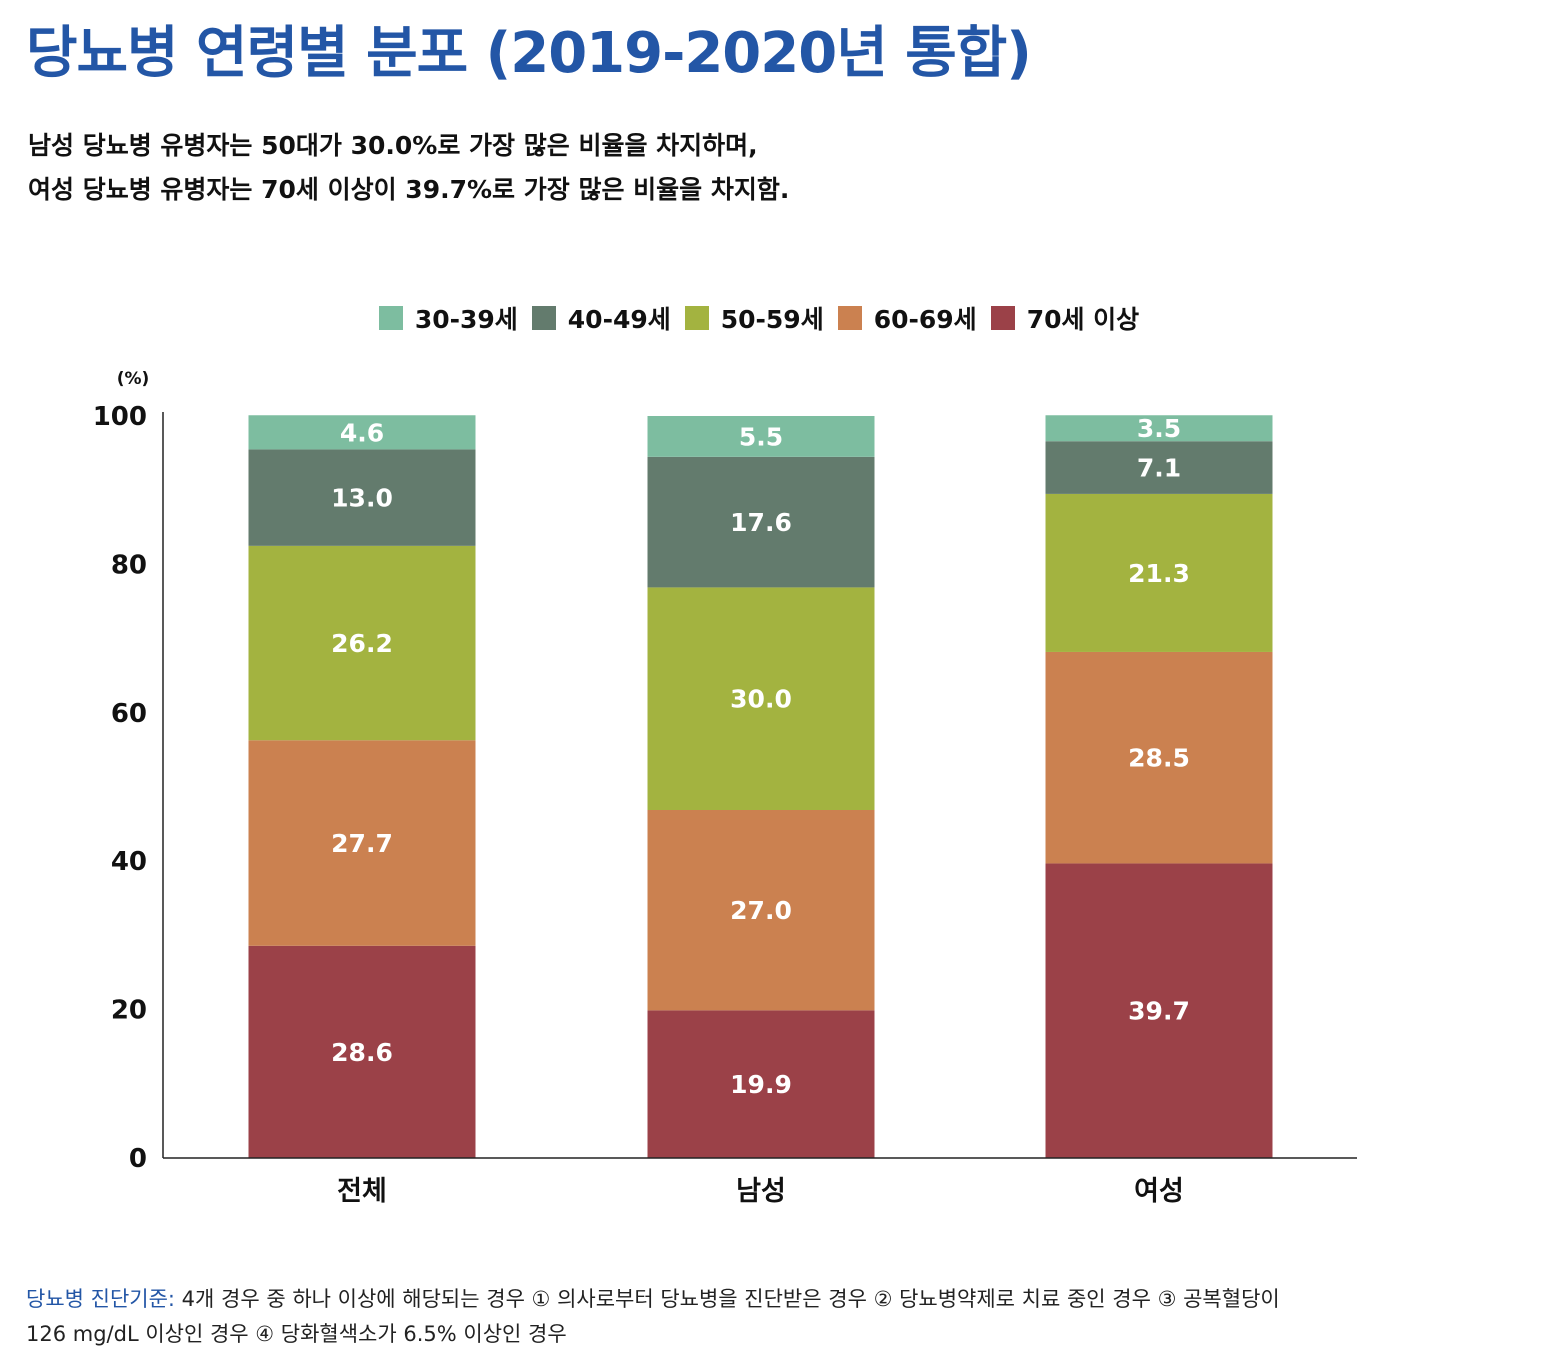 The height and width of the screenshot is (1360, 1548). Describe the element at coordinates (129, 862) in the screenshot. I see `y-tick-label: 40` at that location.